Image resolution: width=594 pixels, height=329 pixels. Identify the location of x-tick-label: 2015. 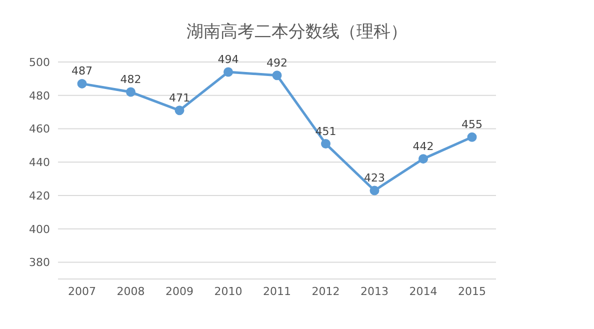
(472, 291).